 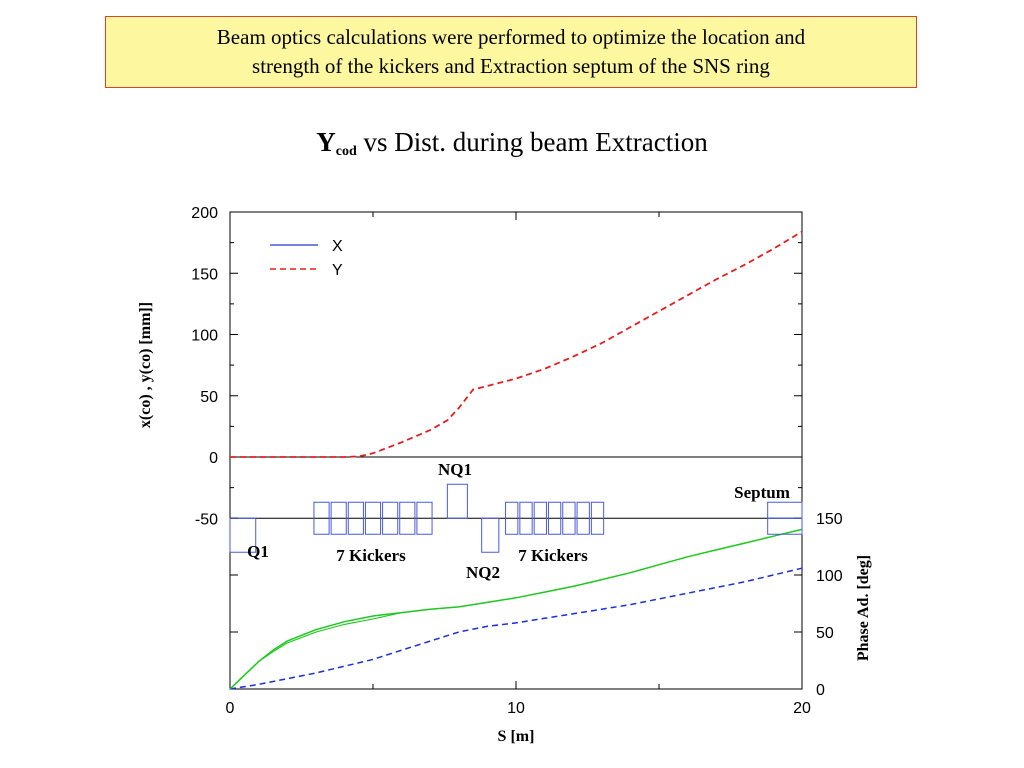 I want to click on annotation-nq1: NQ1, so click(x=455, y=469).